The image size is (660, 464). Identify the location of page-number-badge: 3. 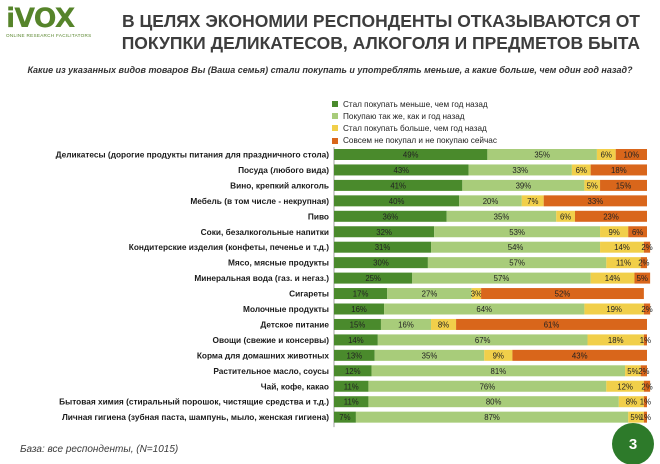
(633, 443).